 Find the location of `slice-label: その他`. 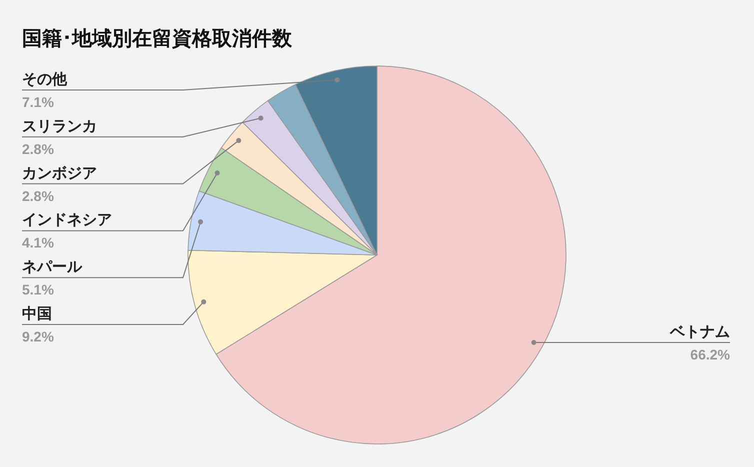

slice-label: その他 is located at coordinates (45, 79).